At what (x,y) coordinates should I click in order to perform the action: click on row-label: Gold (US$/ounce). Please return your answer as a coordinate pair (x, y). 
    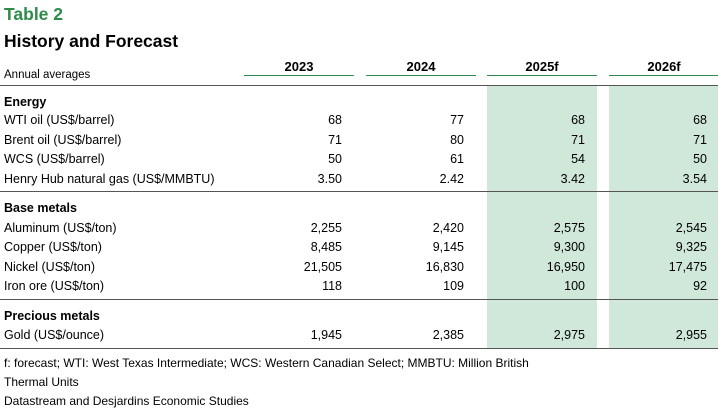
    Looking at the image, I should click on (54, 335).